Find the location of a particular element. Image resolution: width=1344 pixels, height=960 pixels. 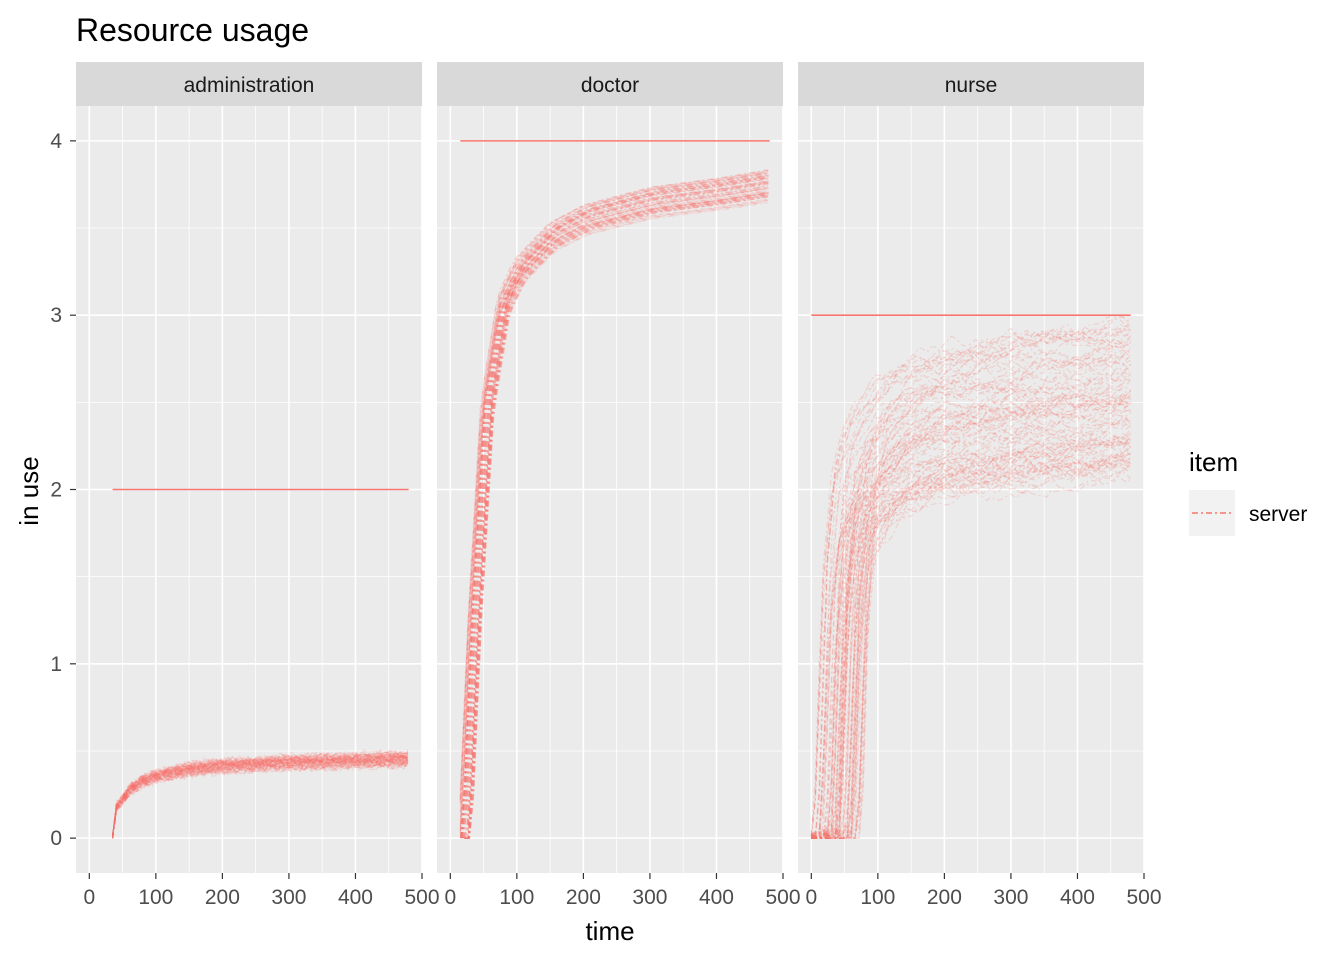

chart-title: Resource usage is located at coordinates (192, 30).